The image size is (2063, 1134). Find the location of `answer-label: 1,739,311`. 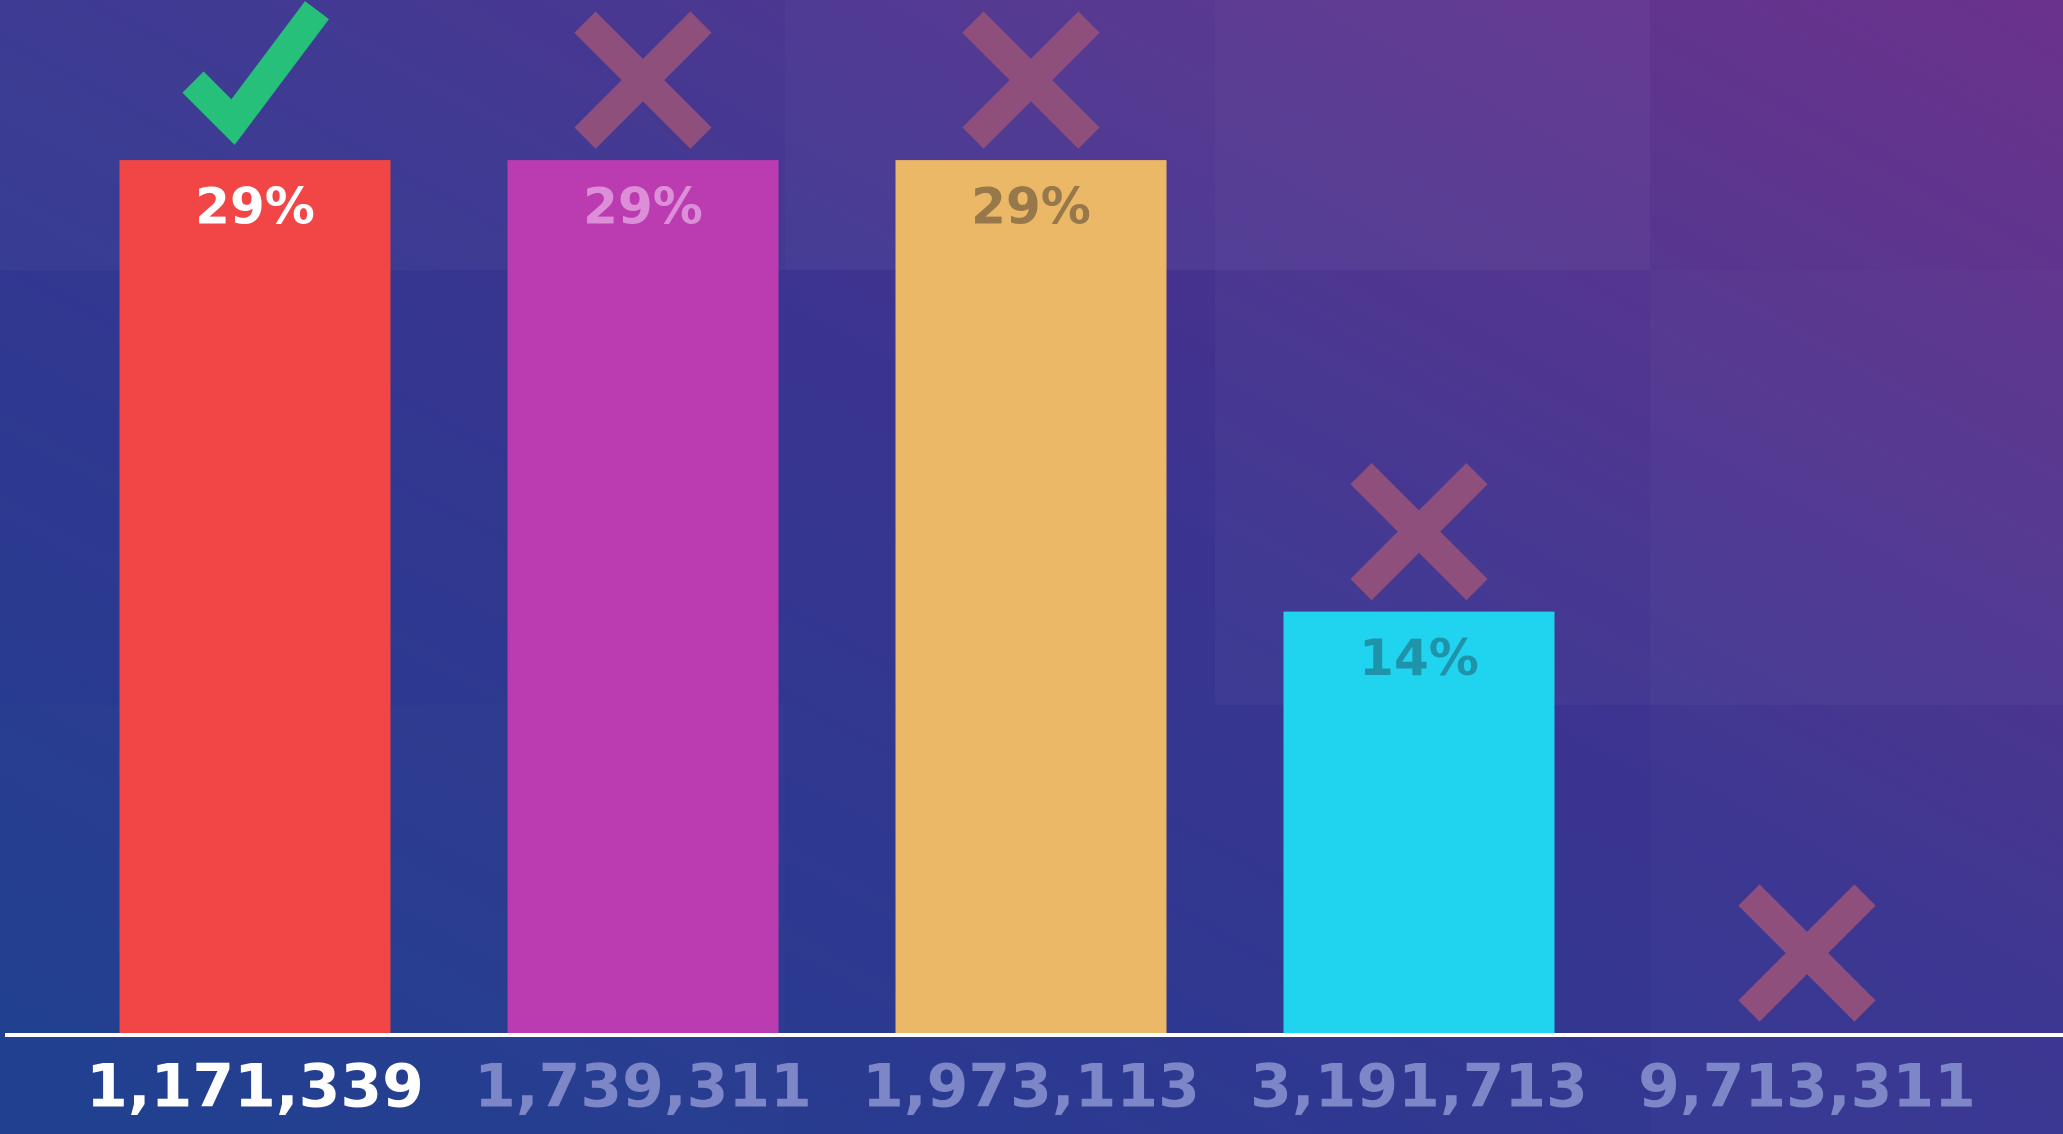

answer-label: 1,739,311 is located at coordinates (643, 1087).